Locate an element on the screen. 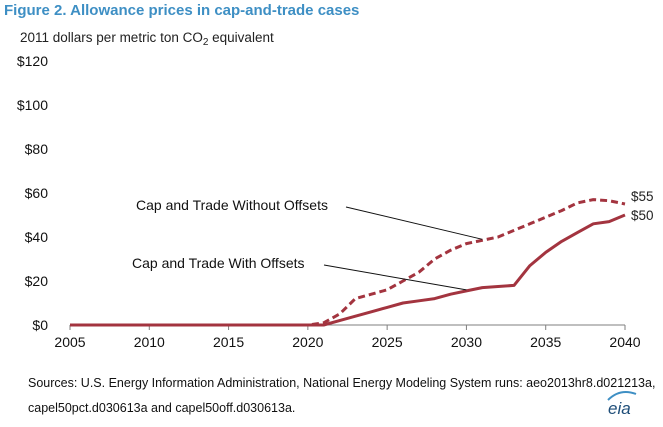  x-tick-label: 2010 is located at coordinates (149, 342).